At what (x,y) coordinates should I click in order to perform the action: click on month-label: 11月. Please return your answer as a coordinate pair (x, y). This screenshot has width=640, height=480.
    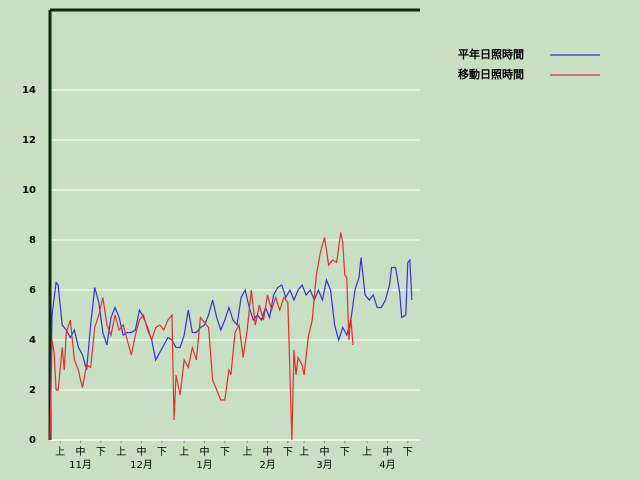
    Looking at the image, I should click on (80, 465).